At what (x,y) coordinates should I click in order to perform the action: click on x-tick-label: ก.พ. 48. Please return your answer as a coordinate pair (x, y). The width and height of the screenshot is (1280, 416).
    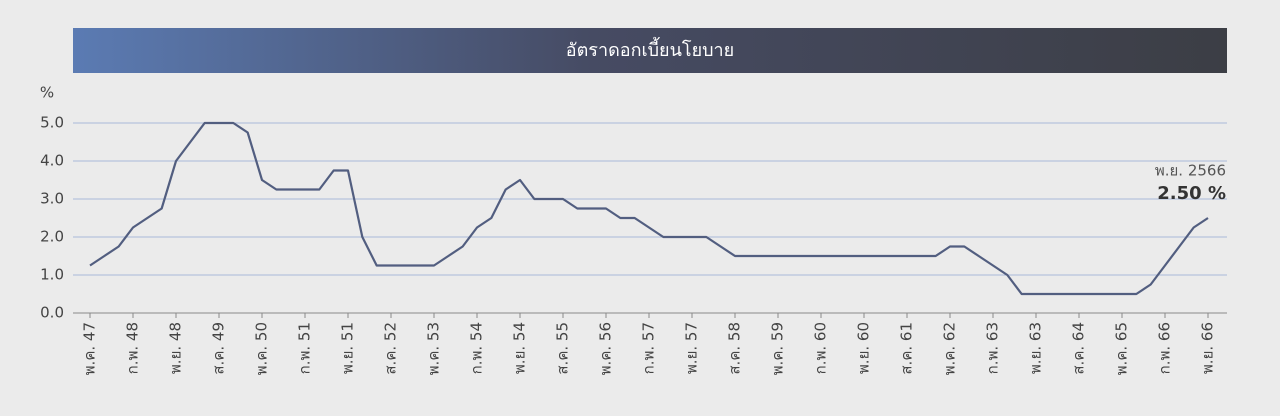
    Looking at the image, I should click on (133, 348).